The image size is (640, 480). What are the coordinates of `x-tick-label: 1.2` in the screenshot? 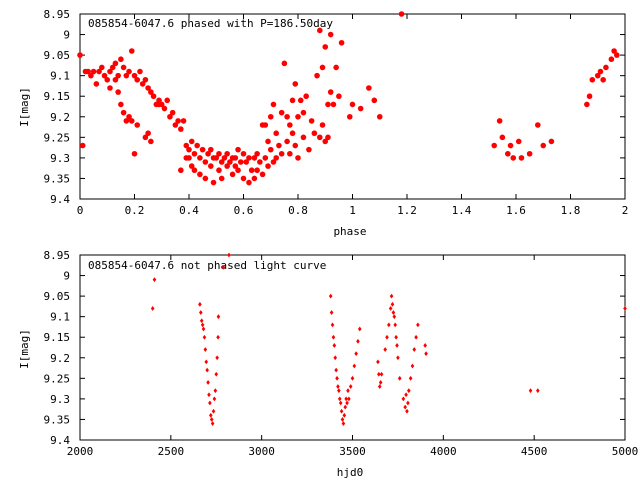 It's located at (407, 210).